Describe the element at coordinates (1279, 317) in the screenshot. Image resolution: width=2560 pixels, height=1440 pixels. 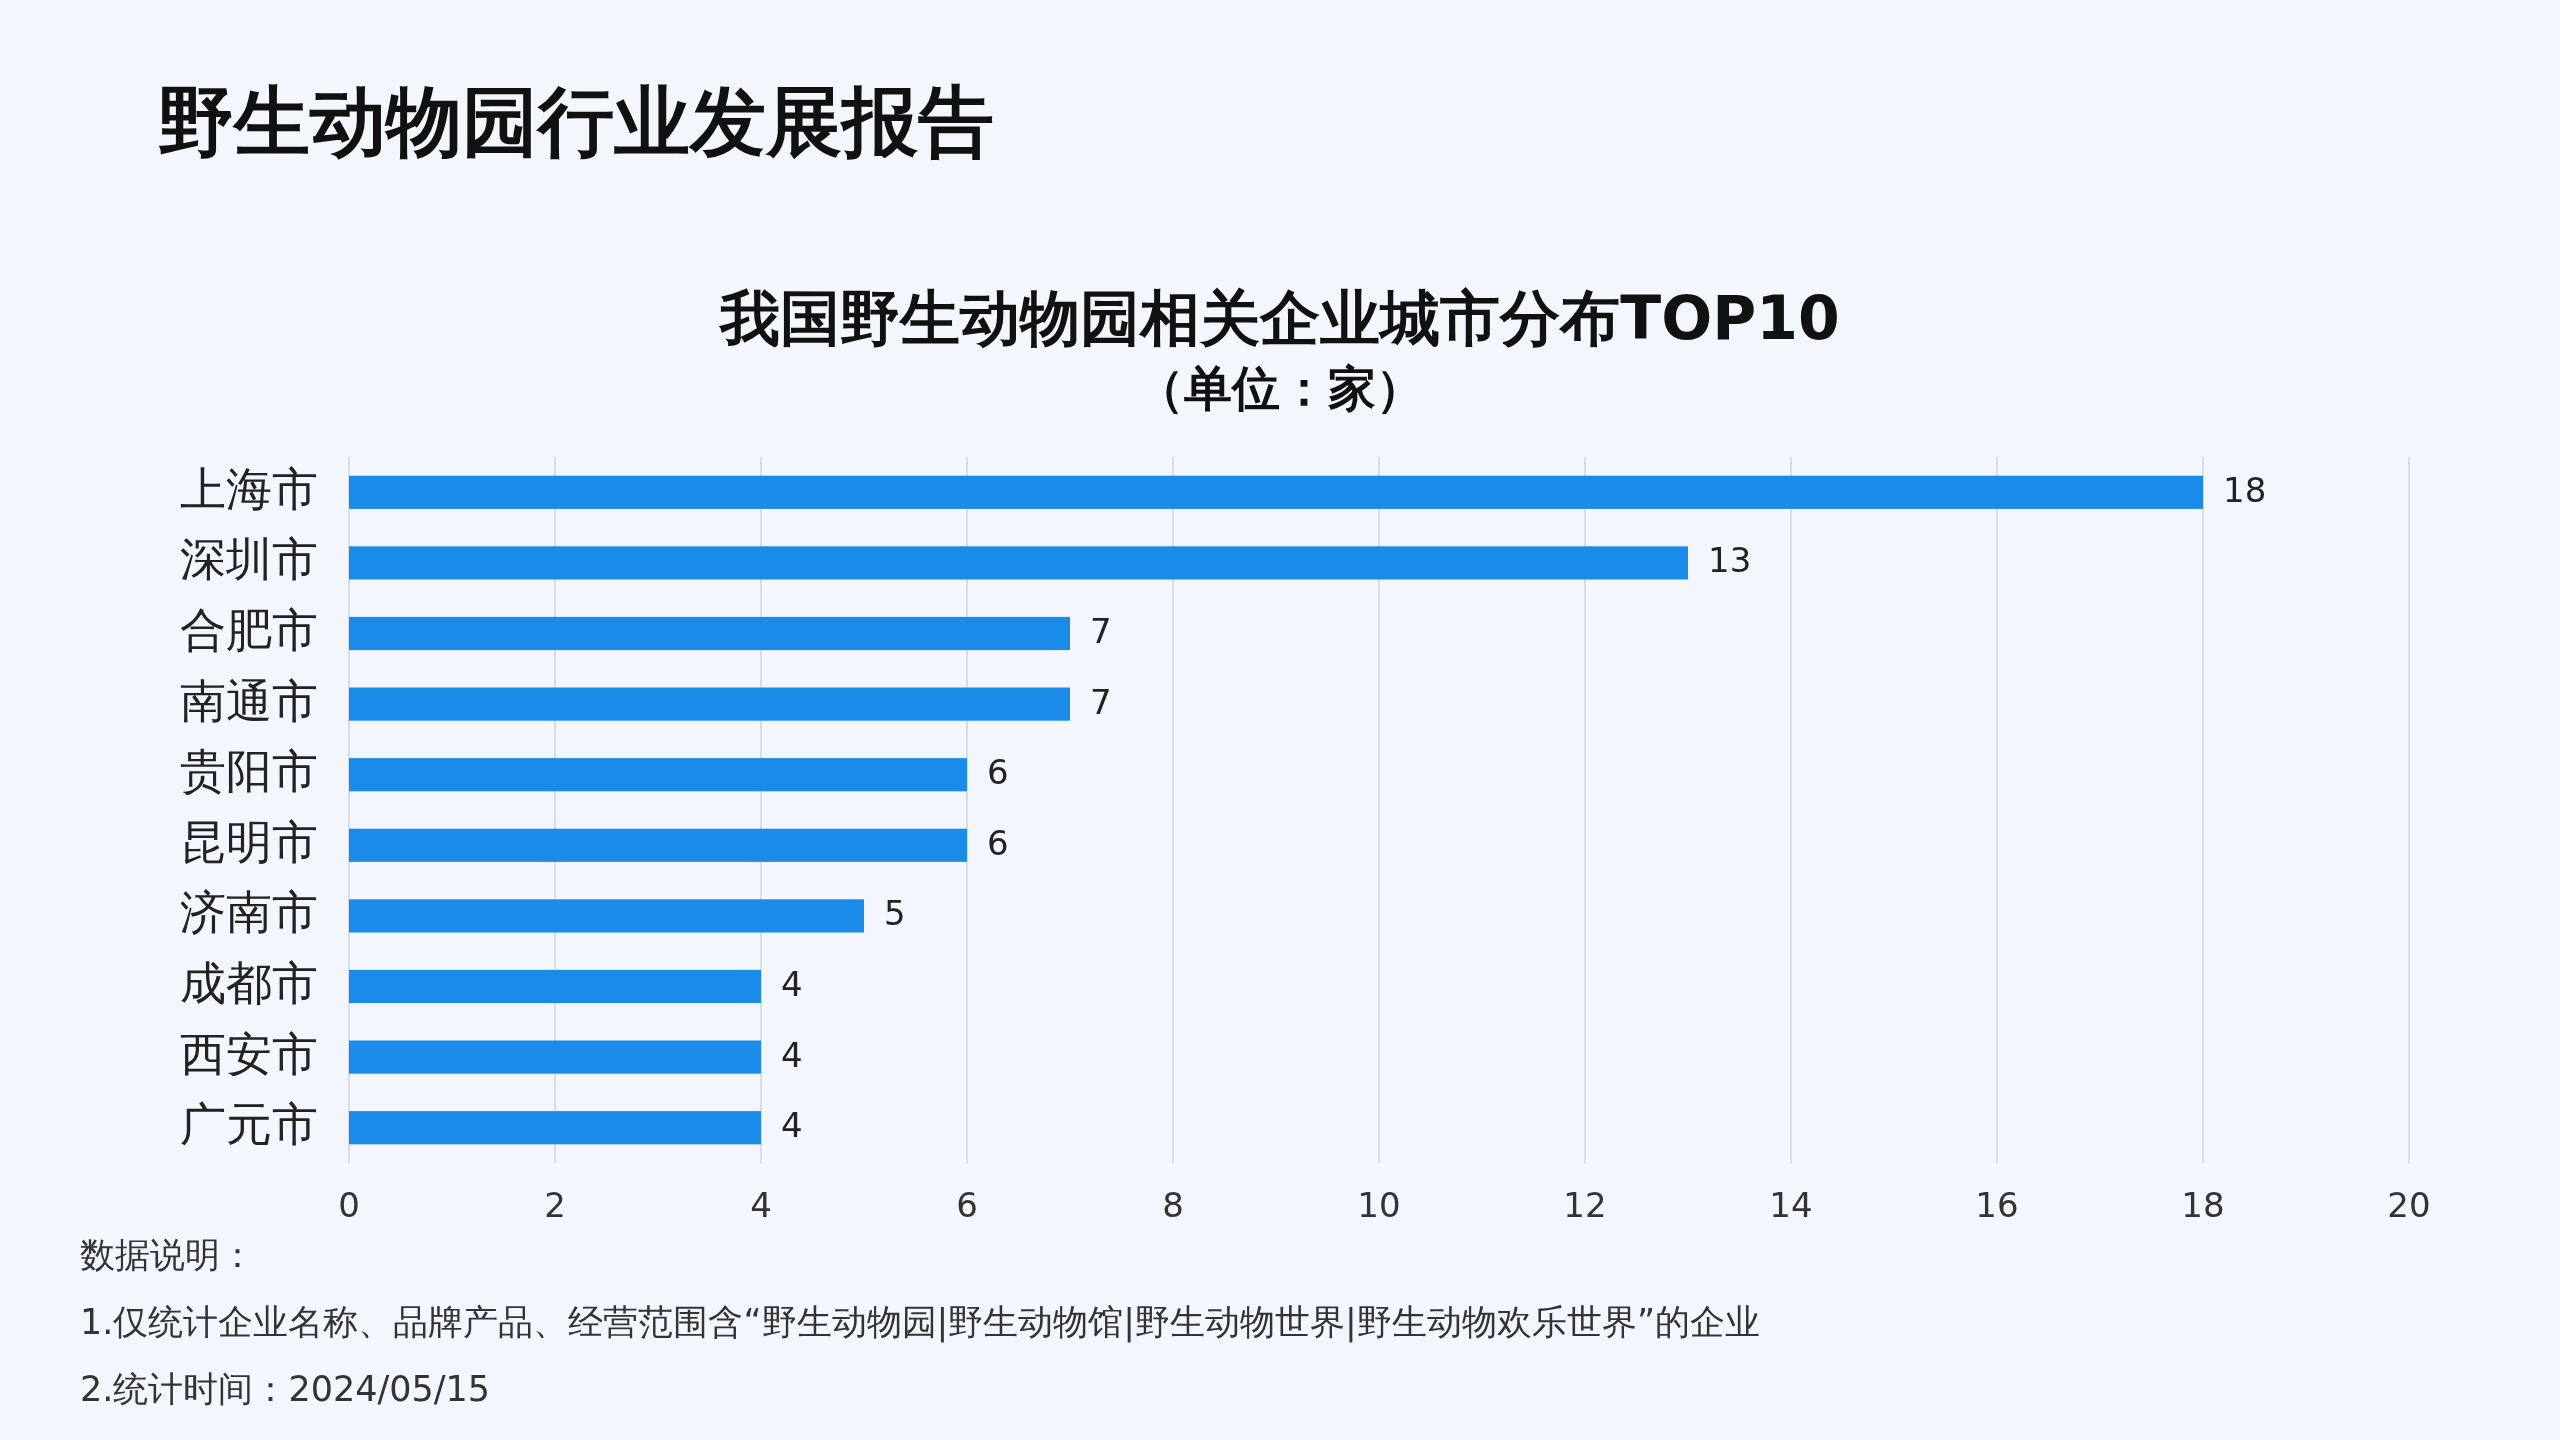
I see `chart-title: 我国野生动物园相关企业城市分布TOP10` at that location.